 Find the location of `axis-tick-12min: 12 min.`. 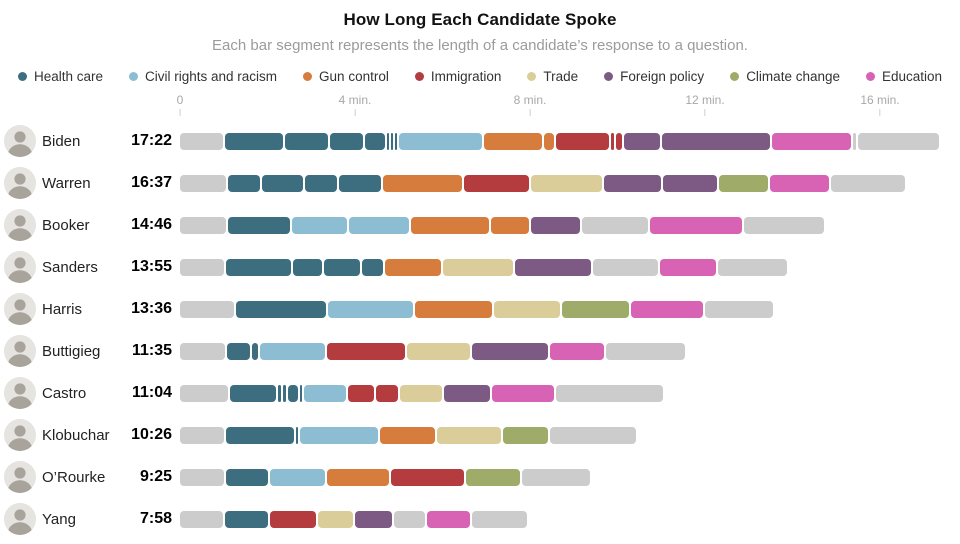

axis-tick-12min: 12 min. is located at coordinates (705, 104).